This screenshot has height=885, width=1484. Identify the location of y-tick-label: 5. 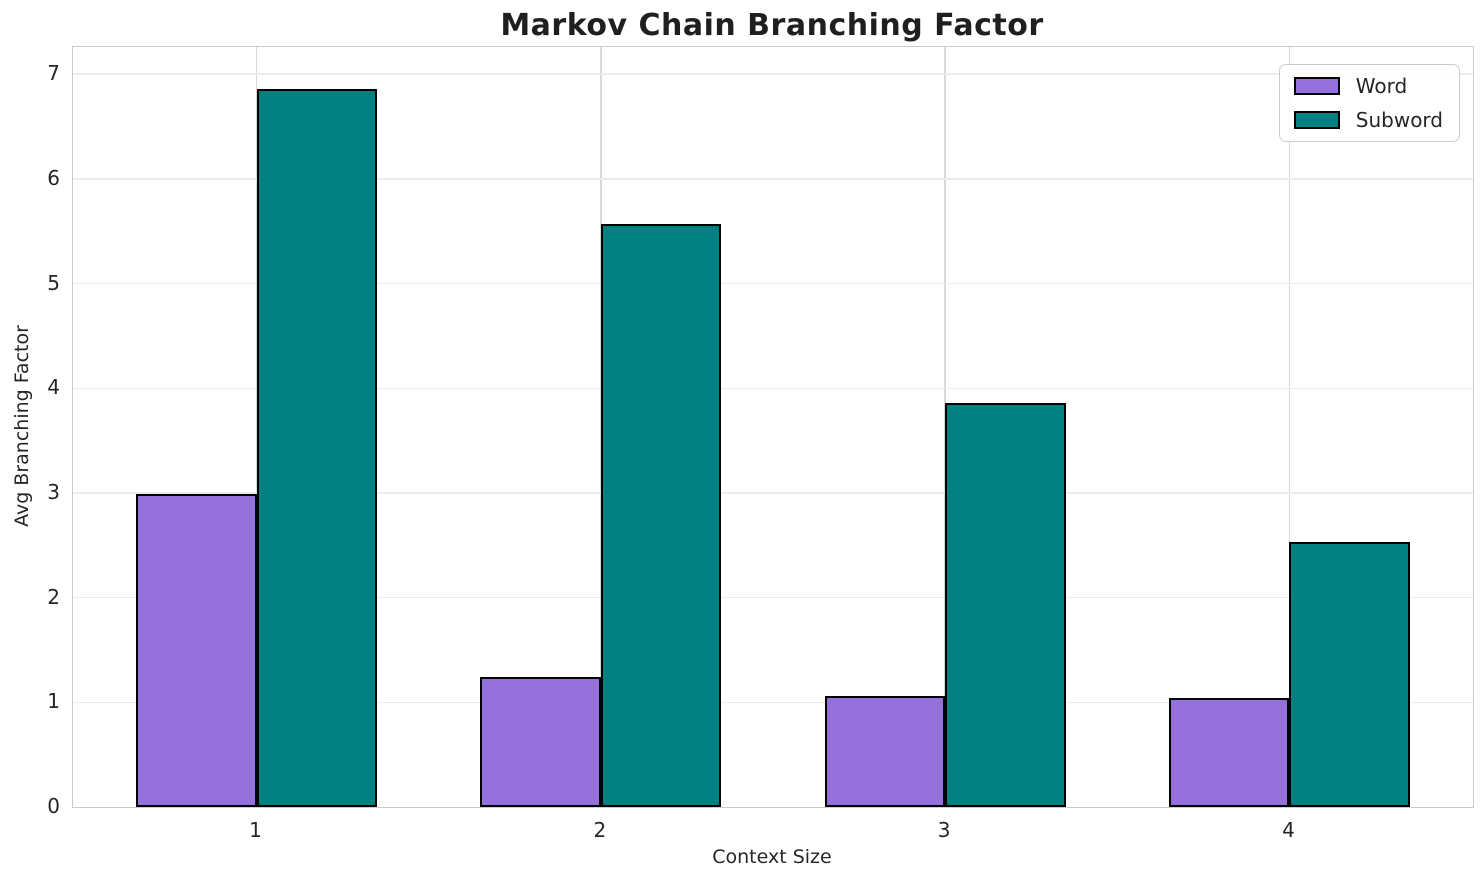
(53, 282).